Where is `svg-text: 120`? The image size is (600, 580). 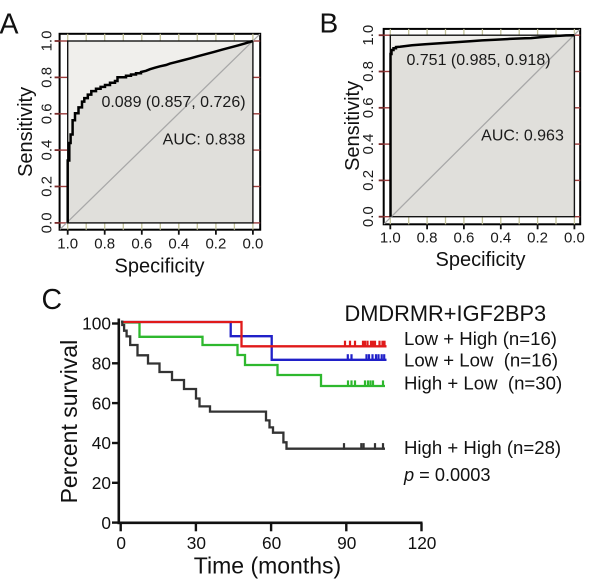 svg-text: 120 is located at coordinates (422, 543).